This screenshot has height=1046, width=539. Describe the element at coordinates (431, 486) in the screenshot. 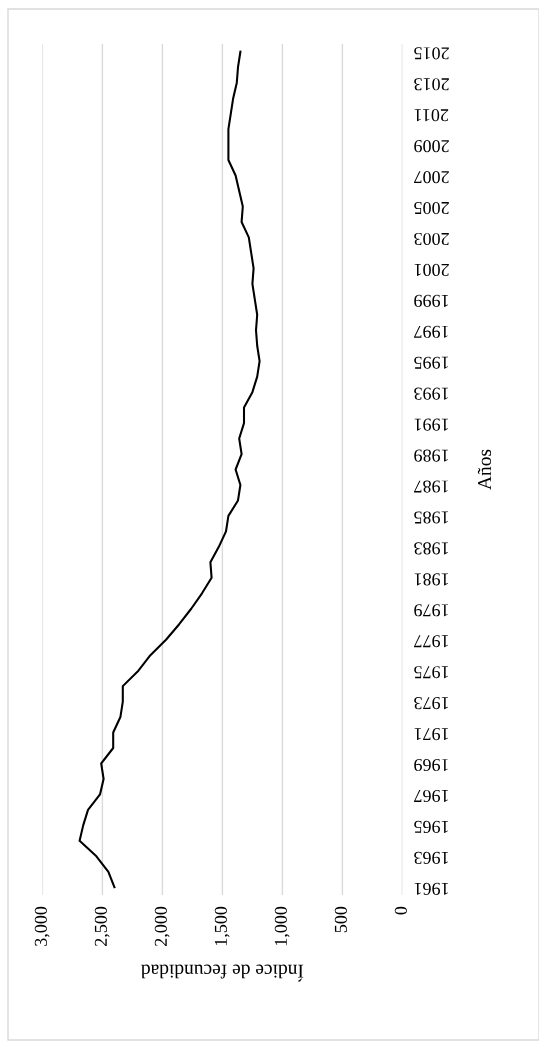

I see `y-tick-label: 1987` at that location.